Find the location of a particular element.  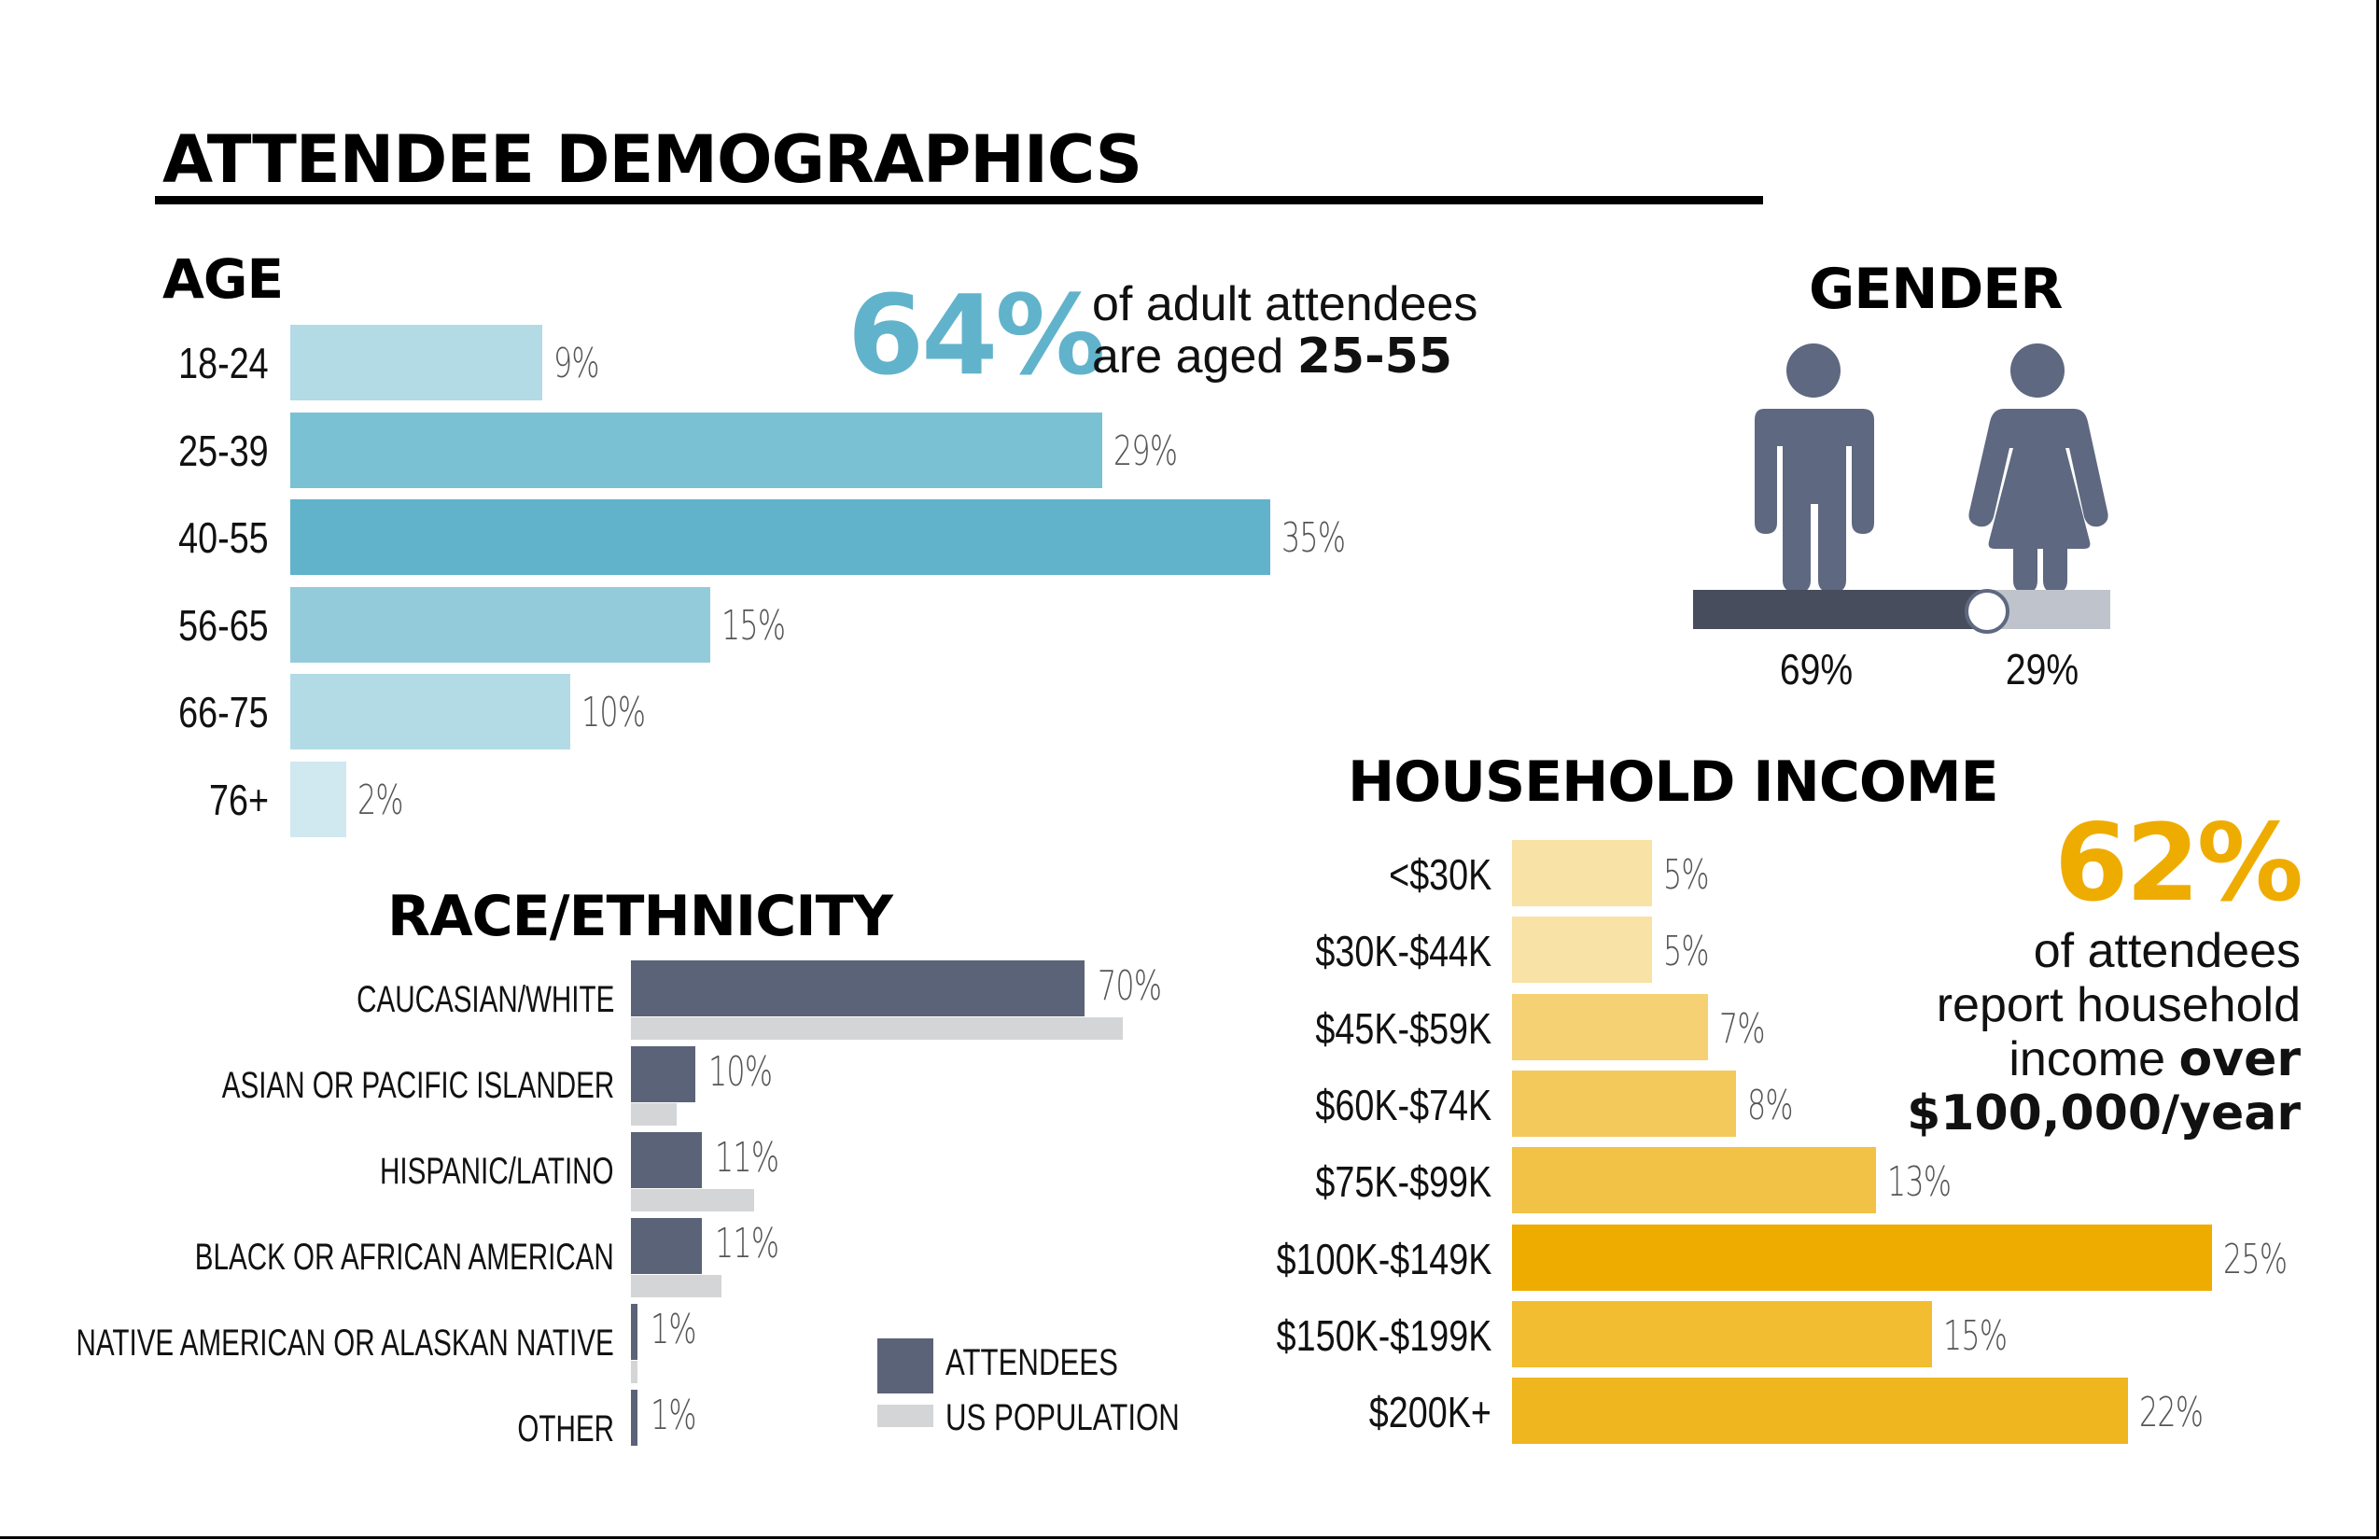

income-bar-30k is located at coordinates (1582, 873).